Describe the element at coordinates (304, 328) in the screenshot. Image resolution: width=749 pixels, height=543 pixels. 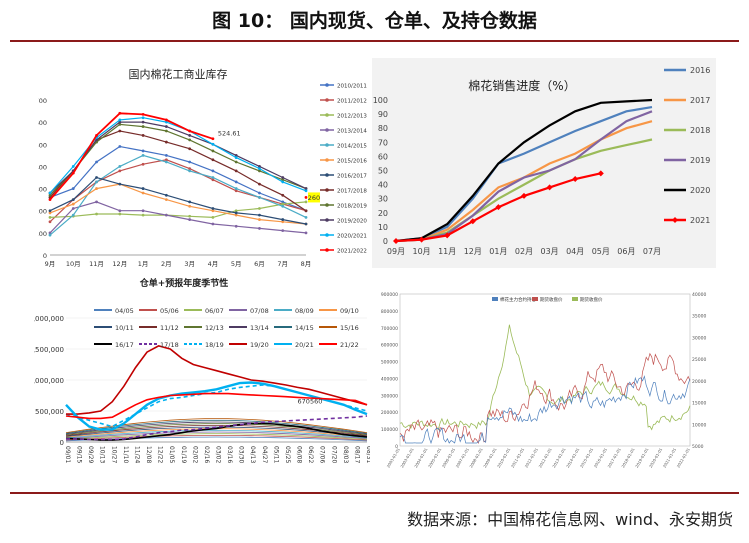
I see `legend-label: 14/15` at that location.